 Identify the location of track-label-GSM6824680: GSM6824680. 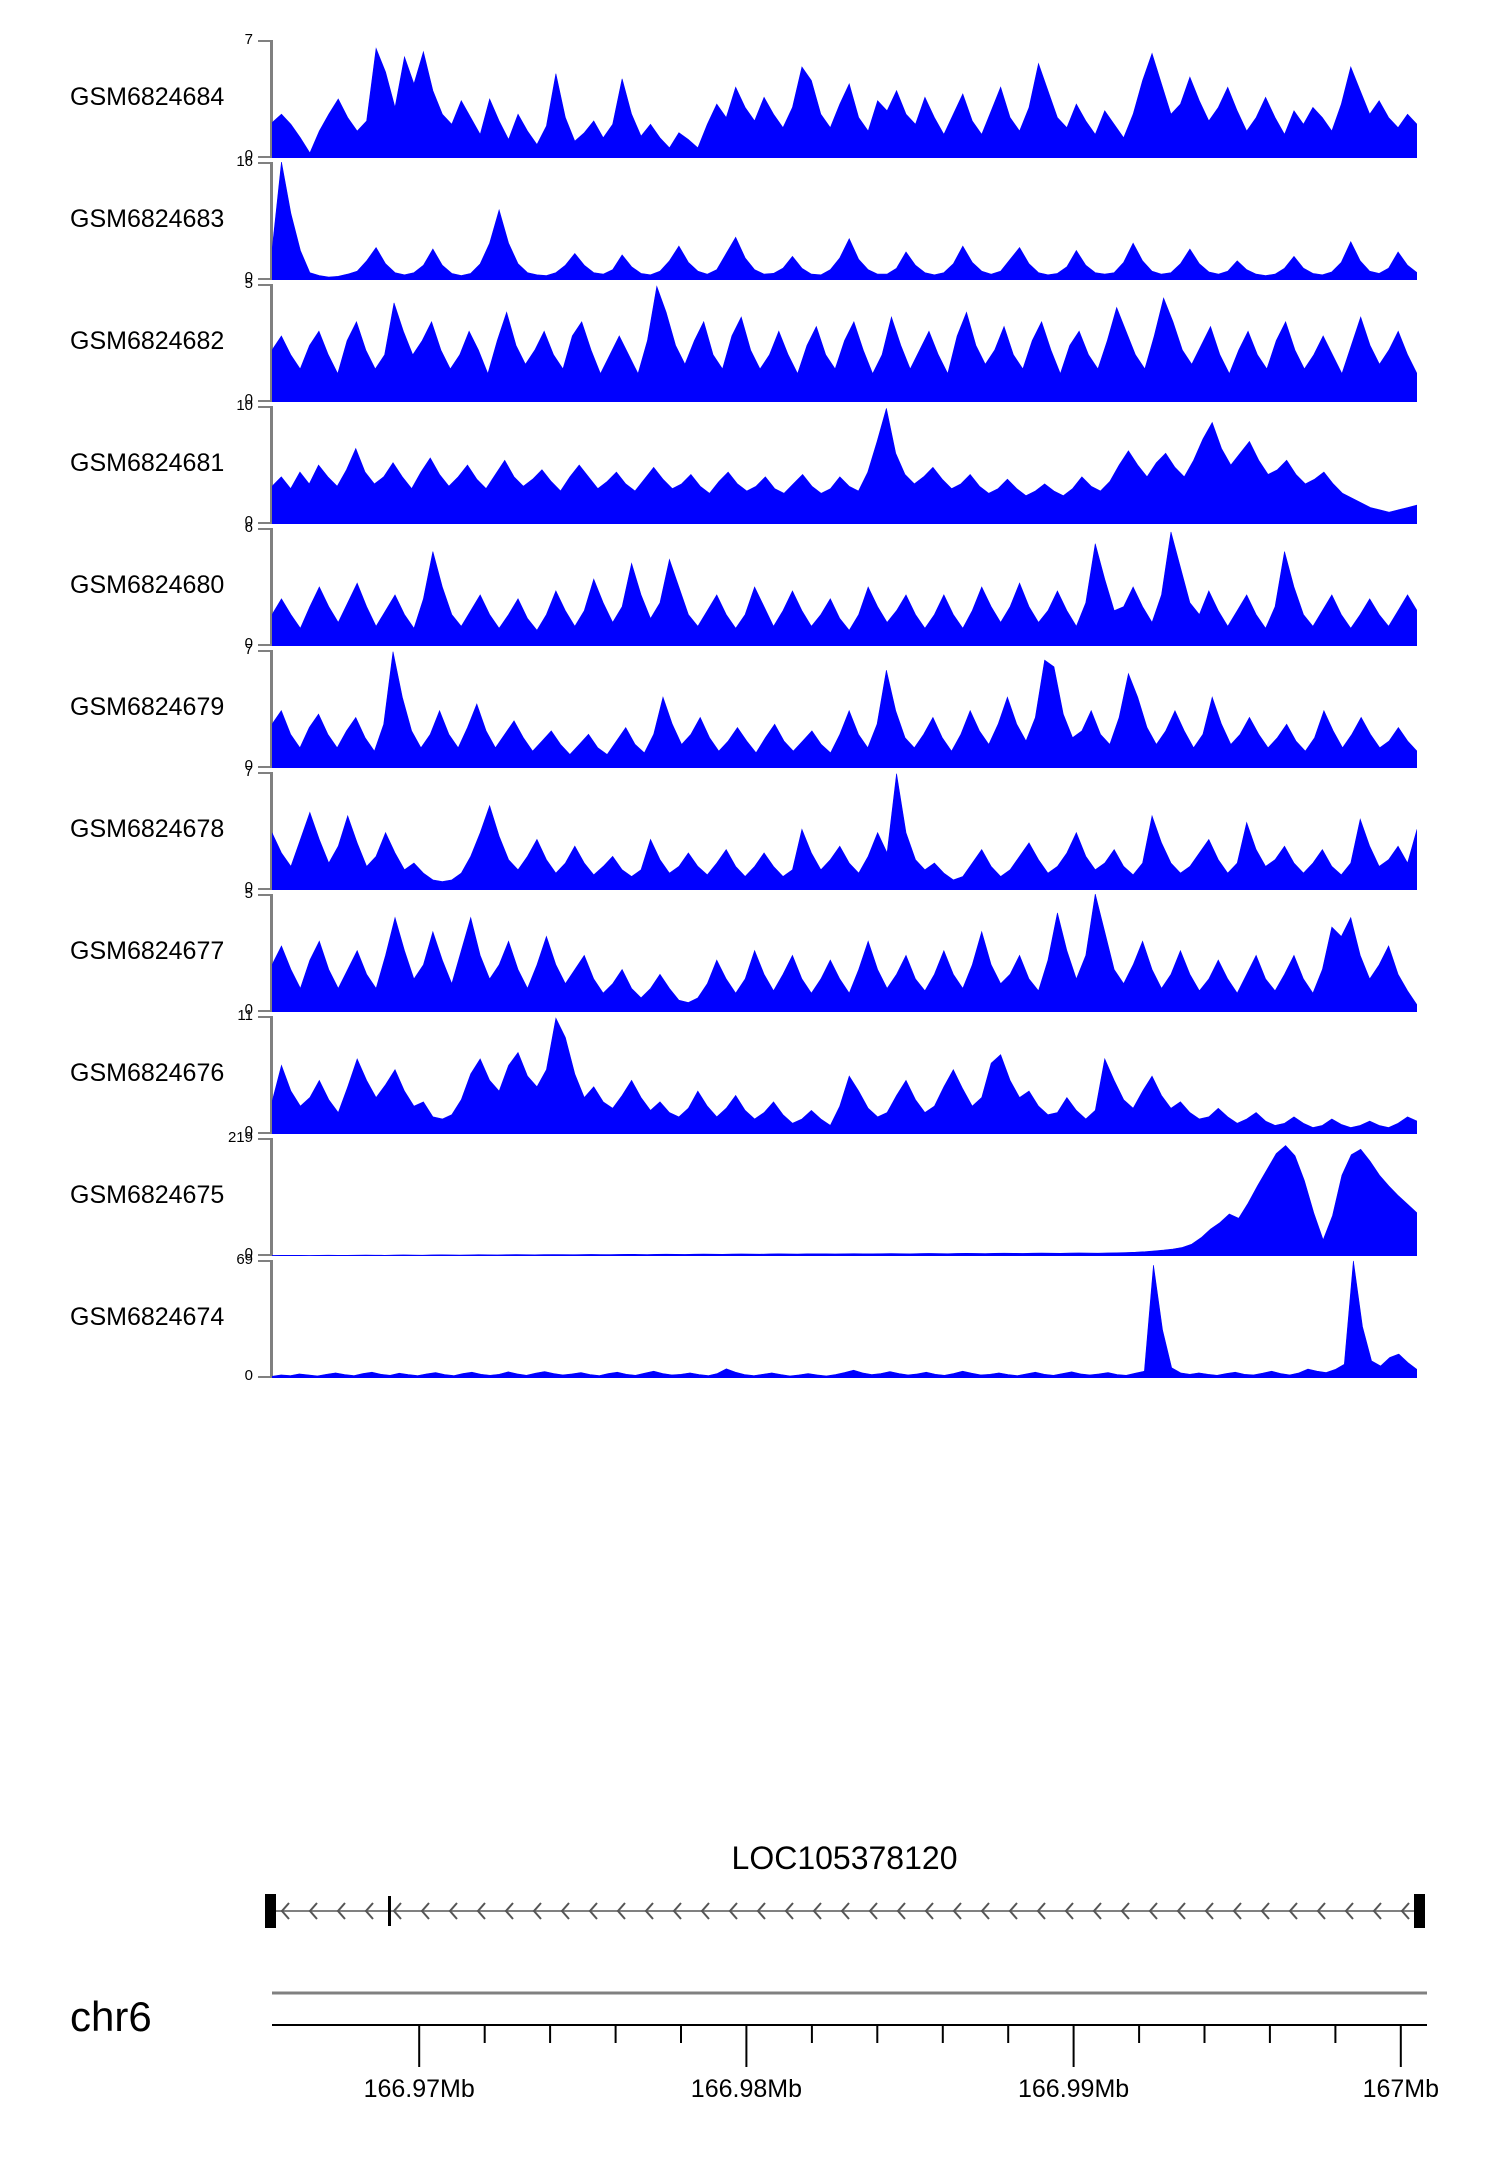
(147, 585).